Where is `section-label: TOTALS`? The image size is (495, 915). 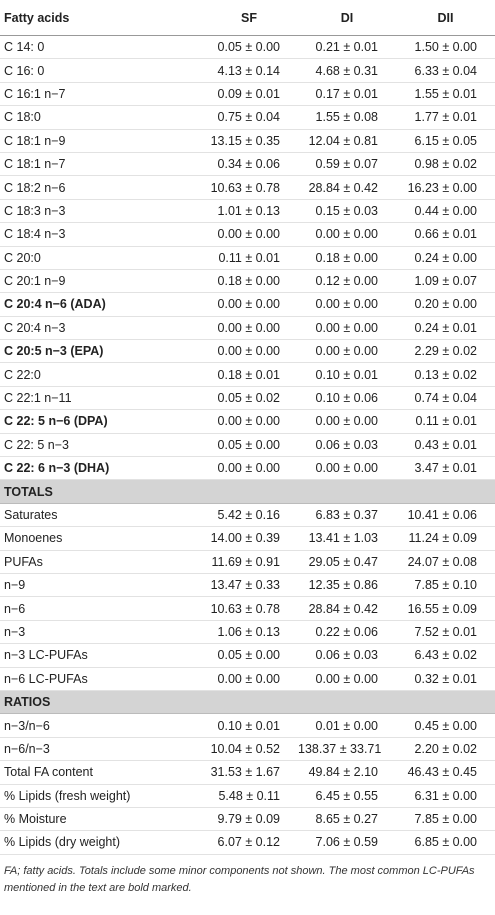
section-label: TOTALS is located at coordinates (247, 491).